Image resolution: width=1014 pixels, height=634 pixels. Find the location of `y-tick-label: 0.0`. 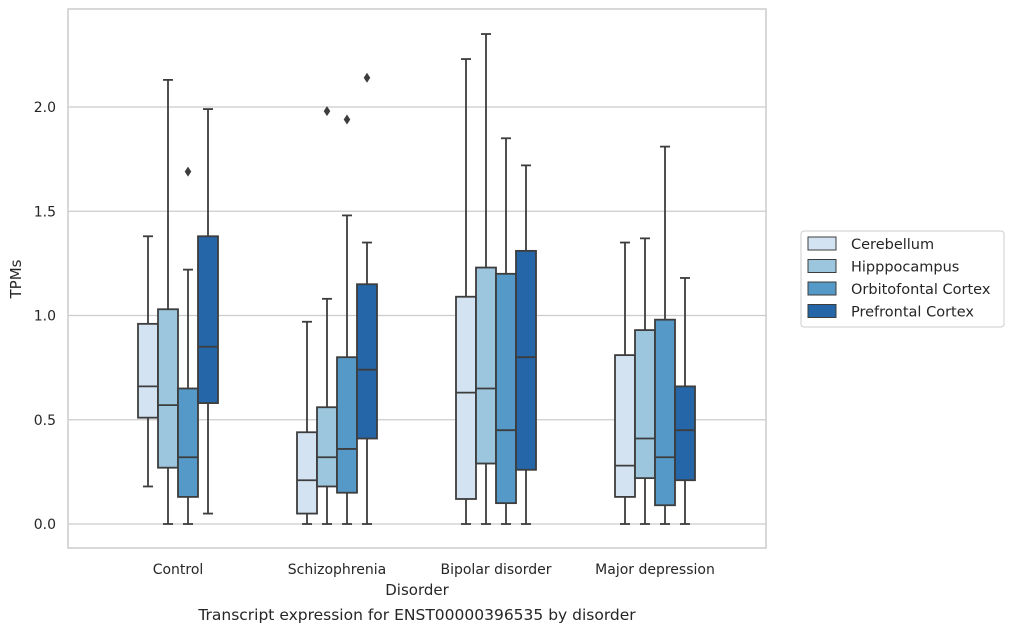

y-tick-label: 0.0 is located at coordinates (45, 525).